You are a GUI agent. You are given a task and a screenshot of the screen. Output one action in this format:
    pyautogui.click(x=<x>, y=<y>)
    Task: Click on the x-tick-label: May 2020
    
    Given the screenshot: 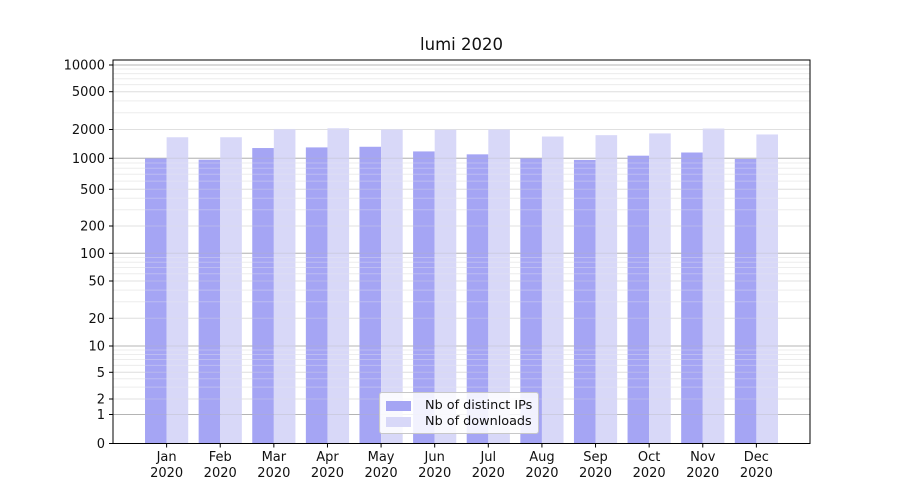 What is the action you would take?
    pyautogui.click(x=381, y=465)
    